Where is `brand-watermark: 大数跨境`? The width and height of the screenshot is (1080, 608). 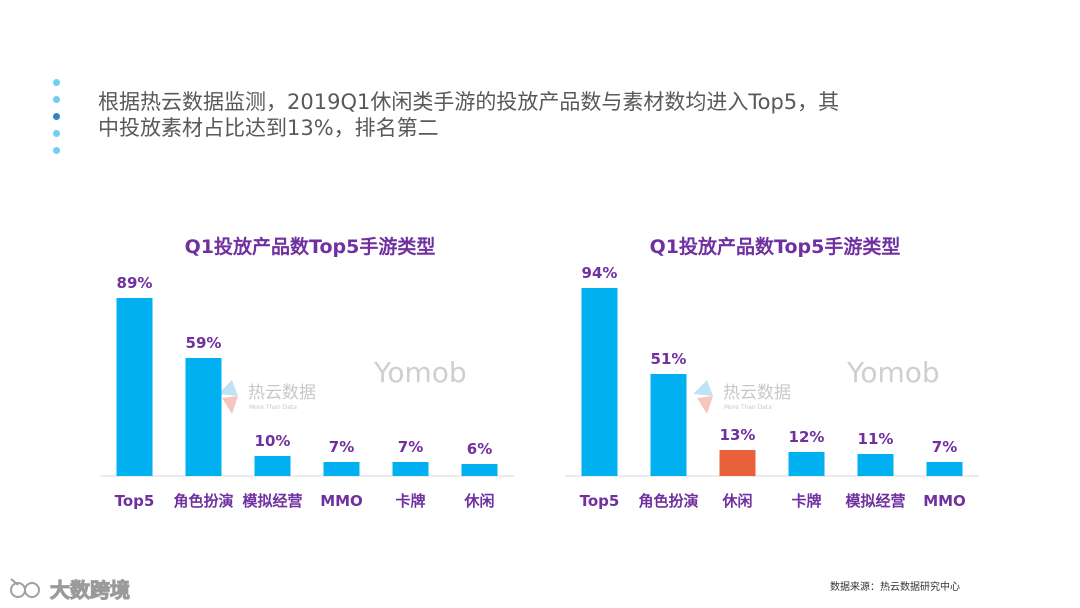 brand-watermark: 大数跨境 is located at coordinates (69, 588).